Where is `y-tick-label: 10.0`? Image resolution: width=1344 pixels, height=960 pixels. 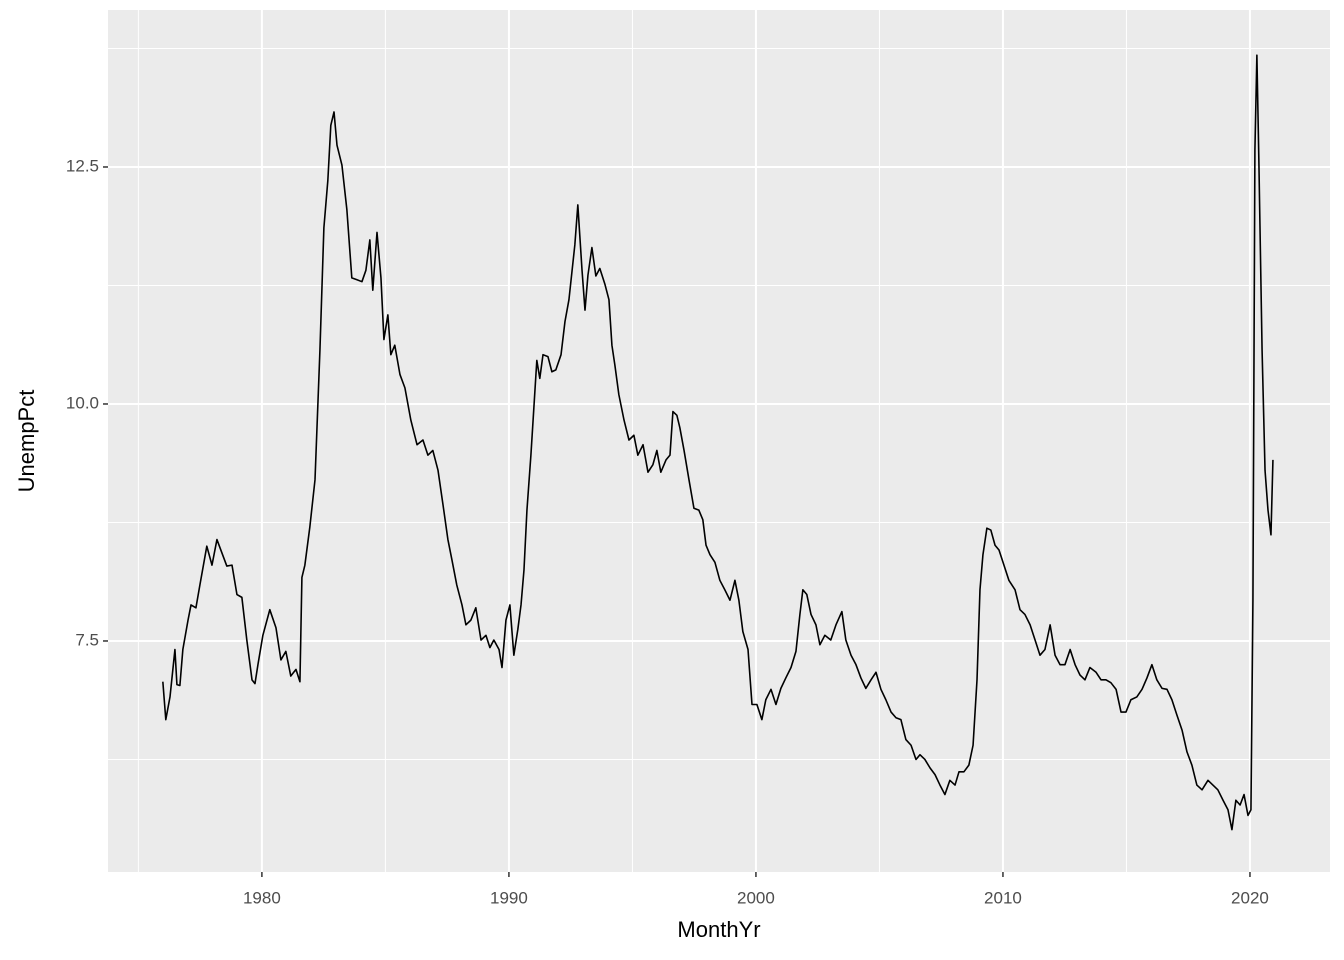
y-tick-label: 10.0 is located at coordinates (82, 402).